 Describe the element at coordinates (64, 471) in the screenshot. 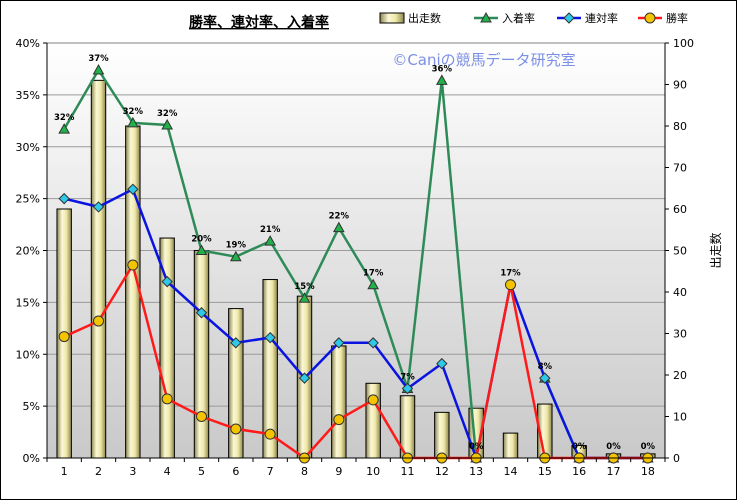

I see `x-axis-tick-label: 1` at that location.